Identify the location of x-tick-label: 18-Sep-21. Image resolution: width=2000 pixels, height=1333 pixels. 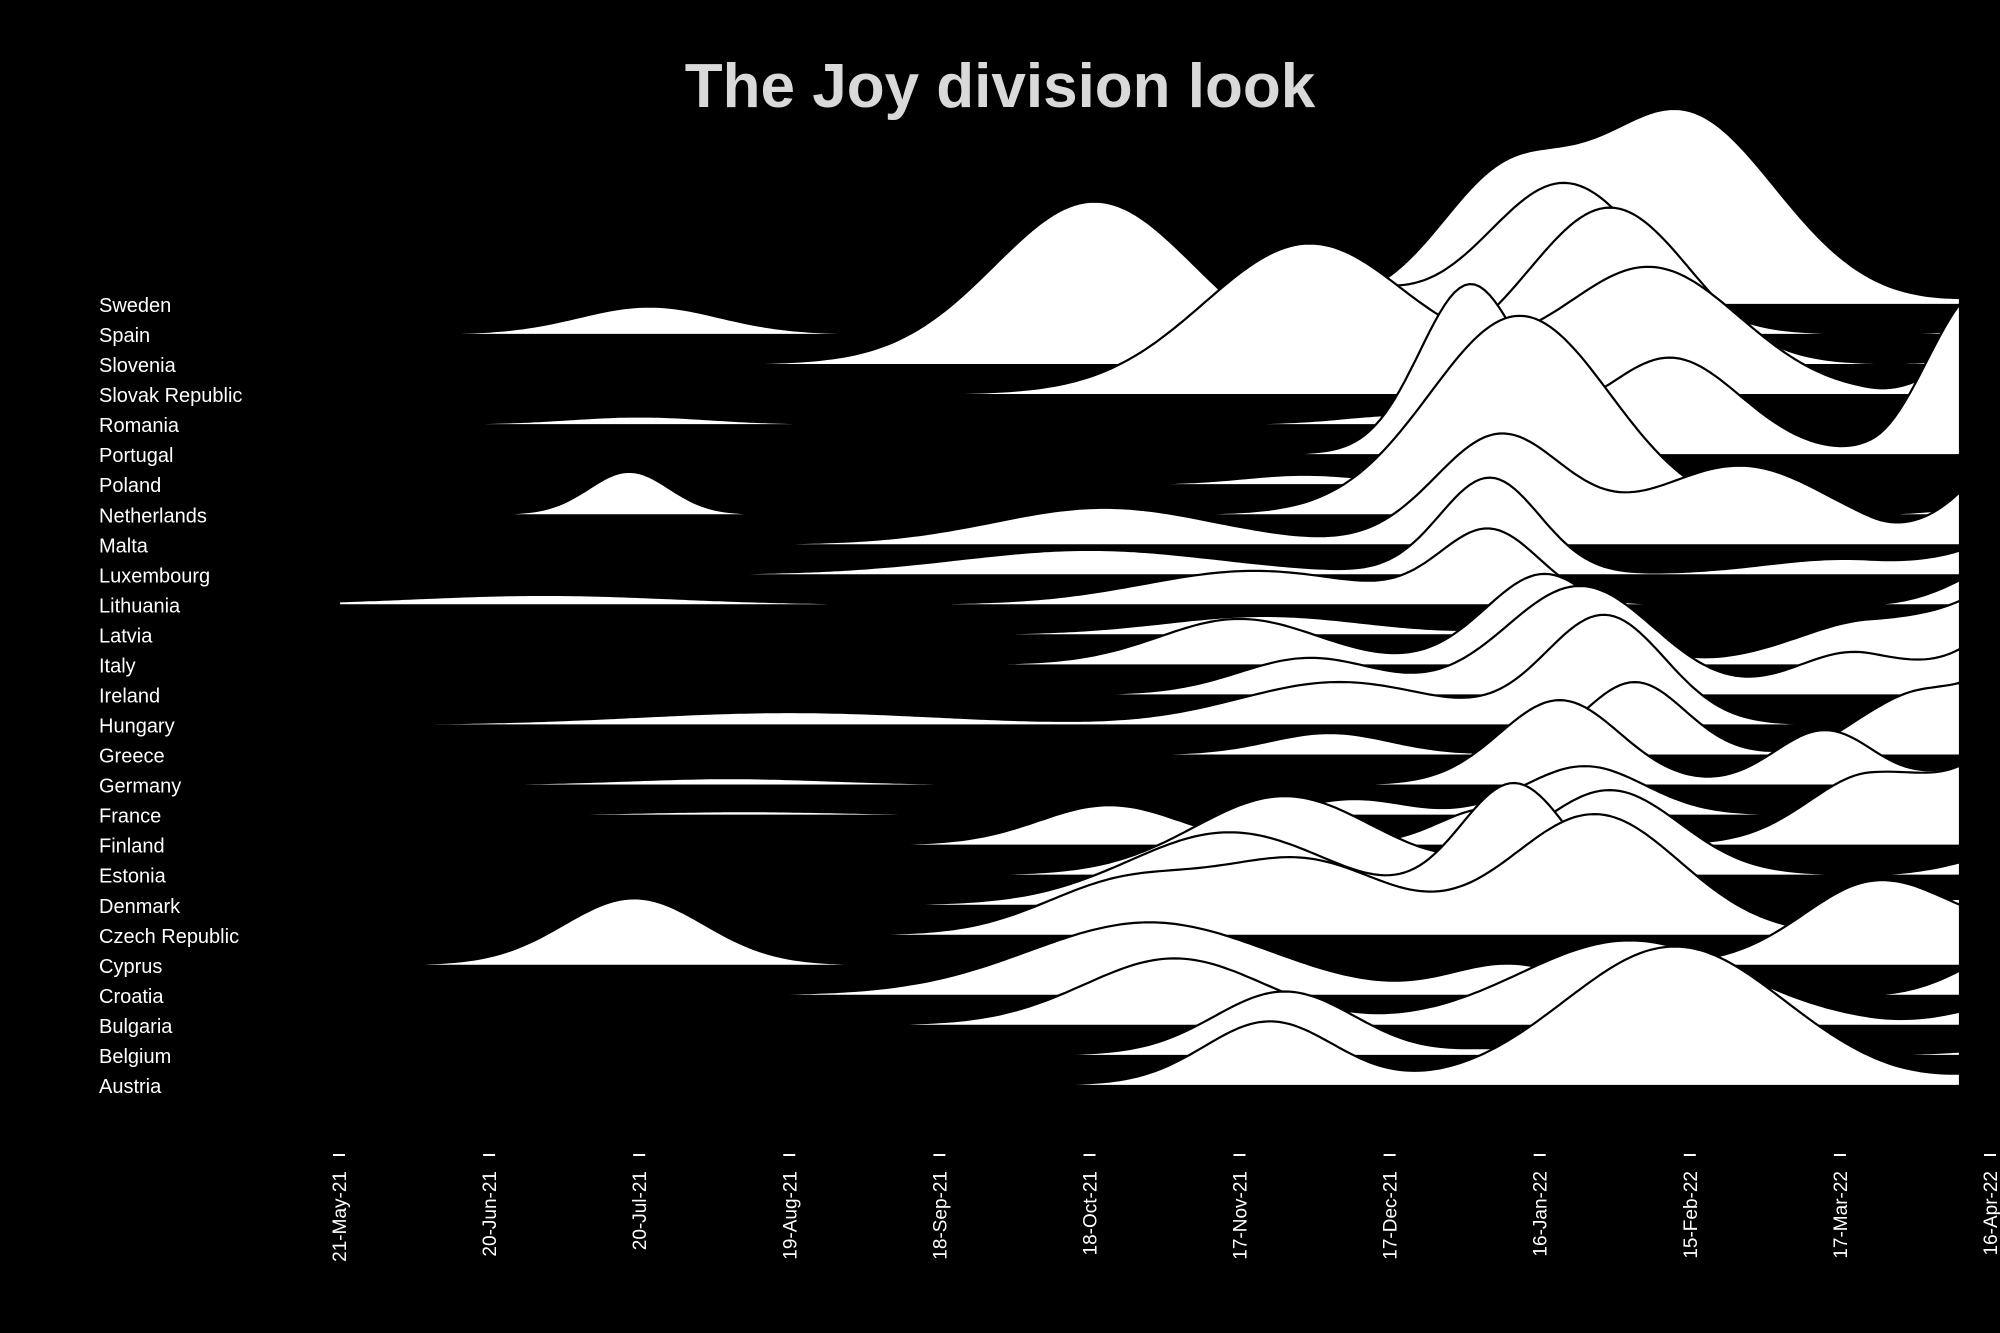
(940, 1215).